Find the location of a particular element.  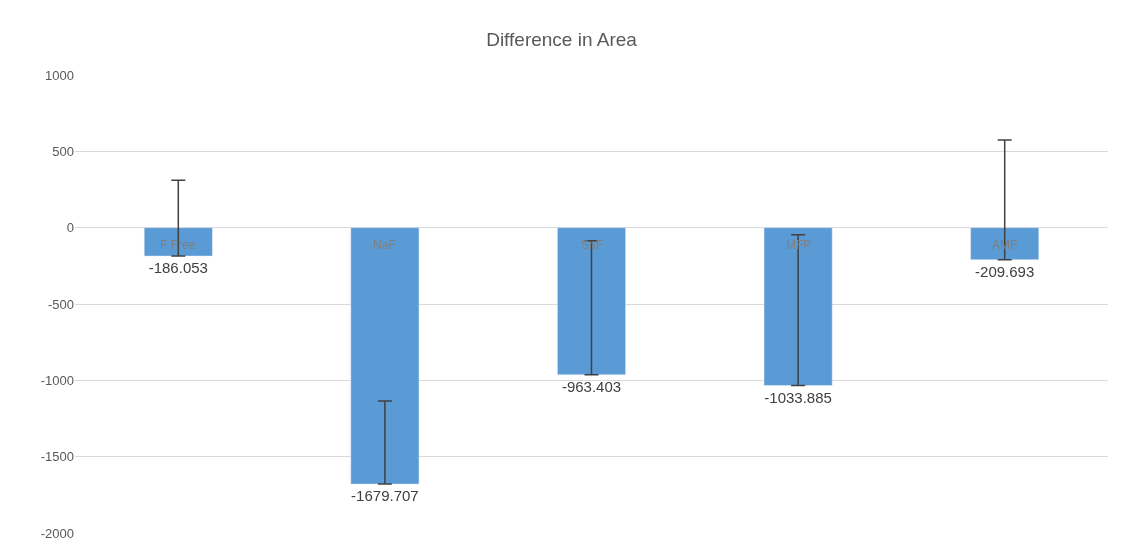

y-tick-label: 0 is located at coordinates (70, 228).